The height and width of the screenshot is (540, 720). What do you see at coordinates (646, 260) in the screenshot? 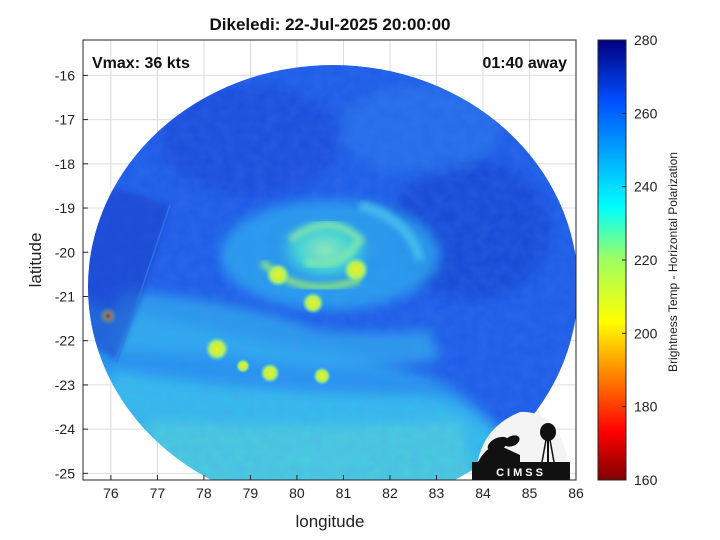
I see `colorbar-tick-label: 220` at bounding box center [646, 260].